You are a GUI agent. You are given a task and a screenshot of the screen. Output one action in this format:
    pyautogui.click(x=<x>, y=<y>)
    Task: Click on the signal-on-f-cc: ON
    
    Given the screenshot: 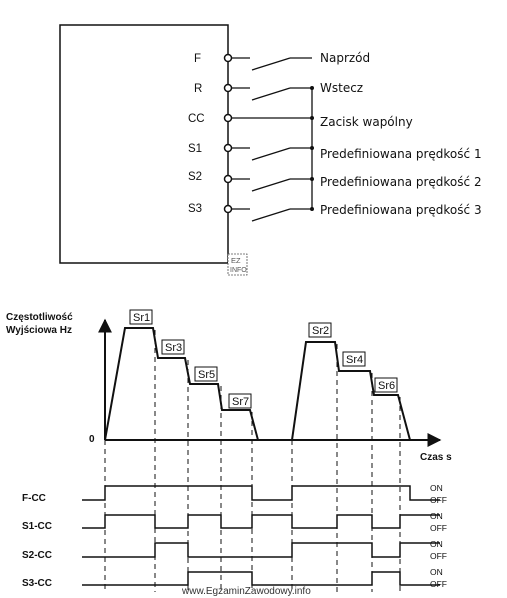 What is the action you would take?
    pyautogui.click(x=436, y=488)
    